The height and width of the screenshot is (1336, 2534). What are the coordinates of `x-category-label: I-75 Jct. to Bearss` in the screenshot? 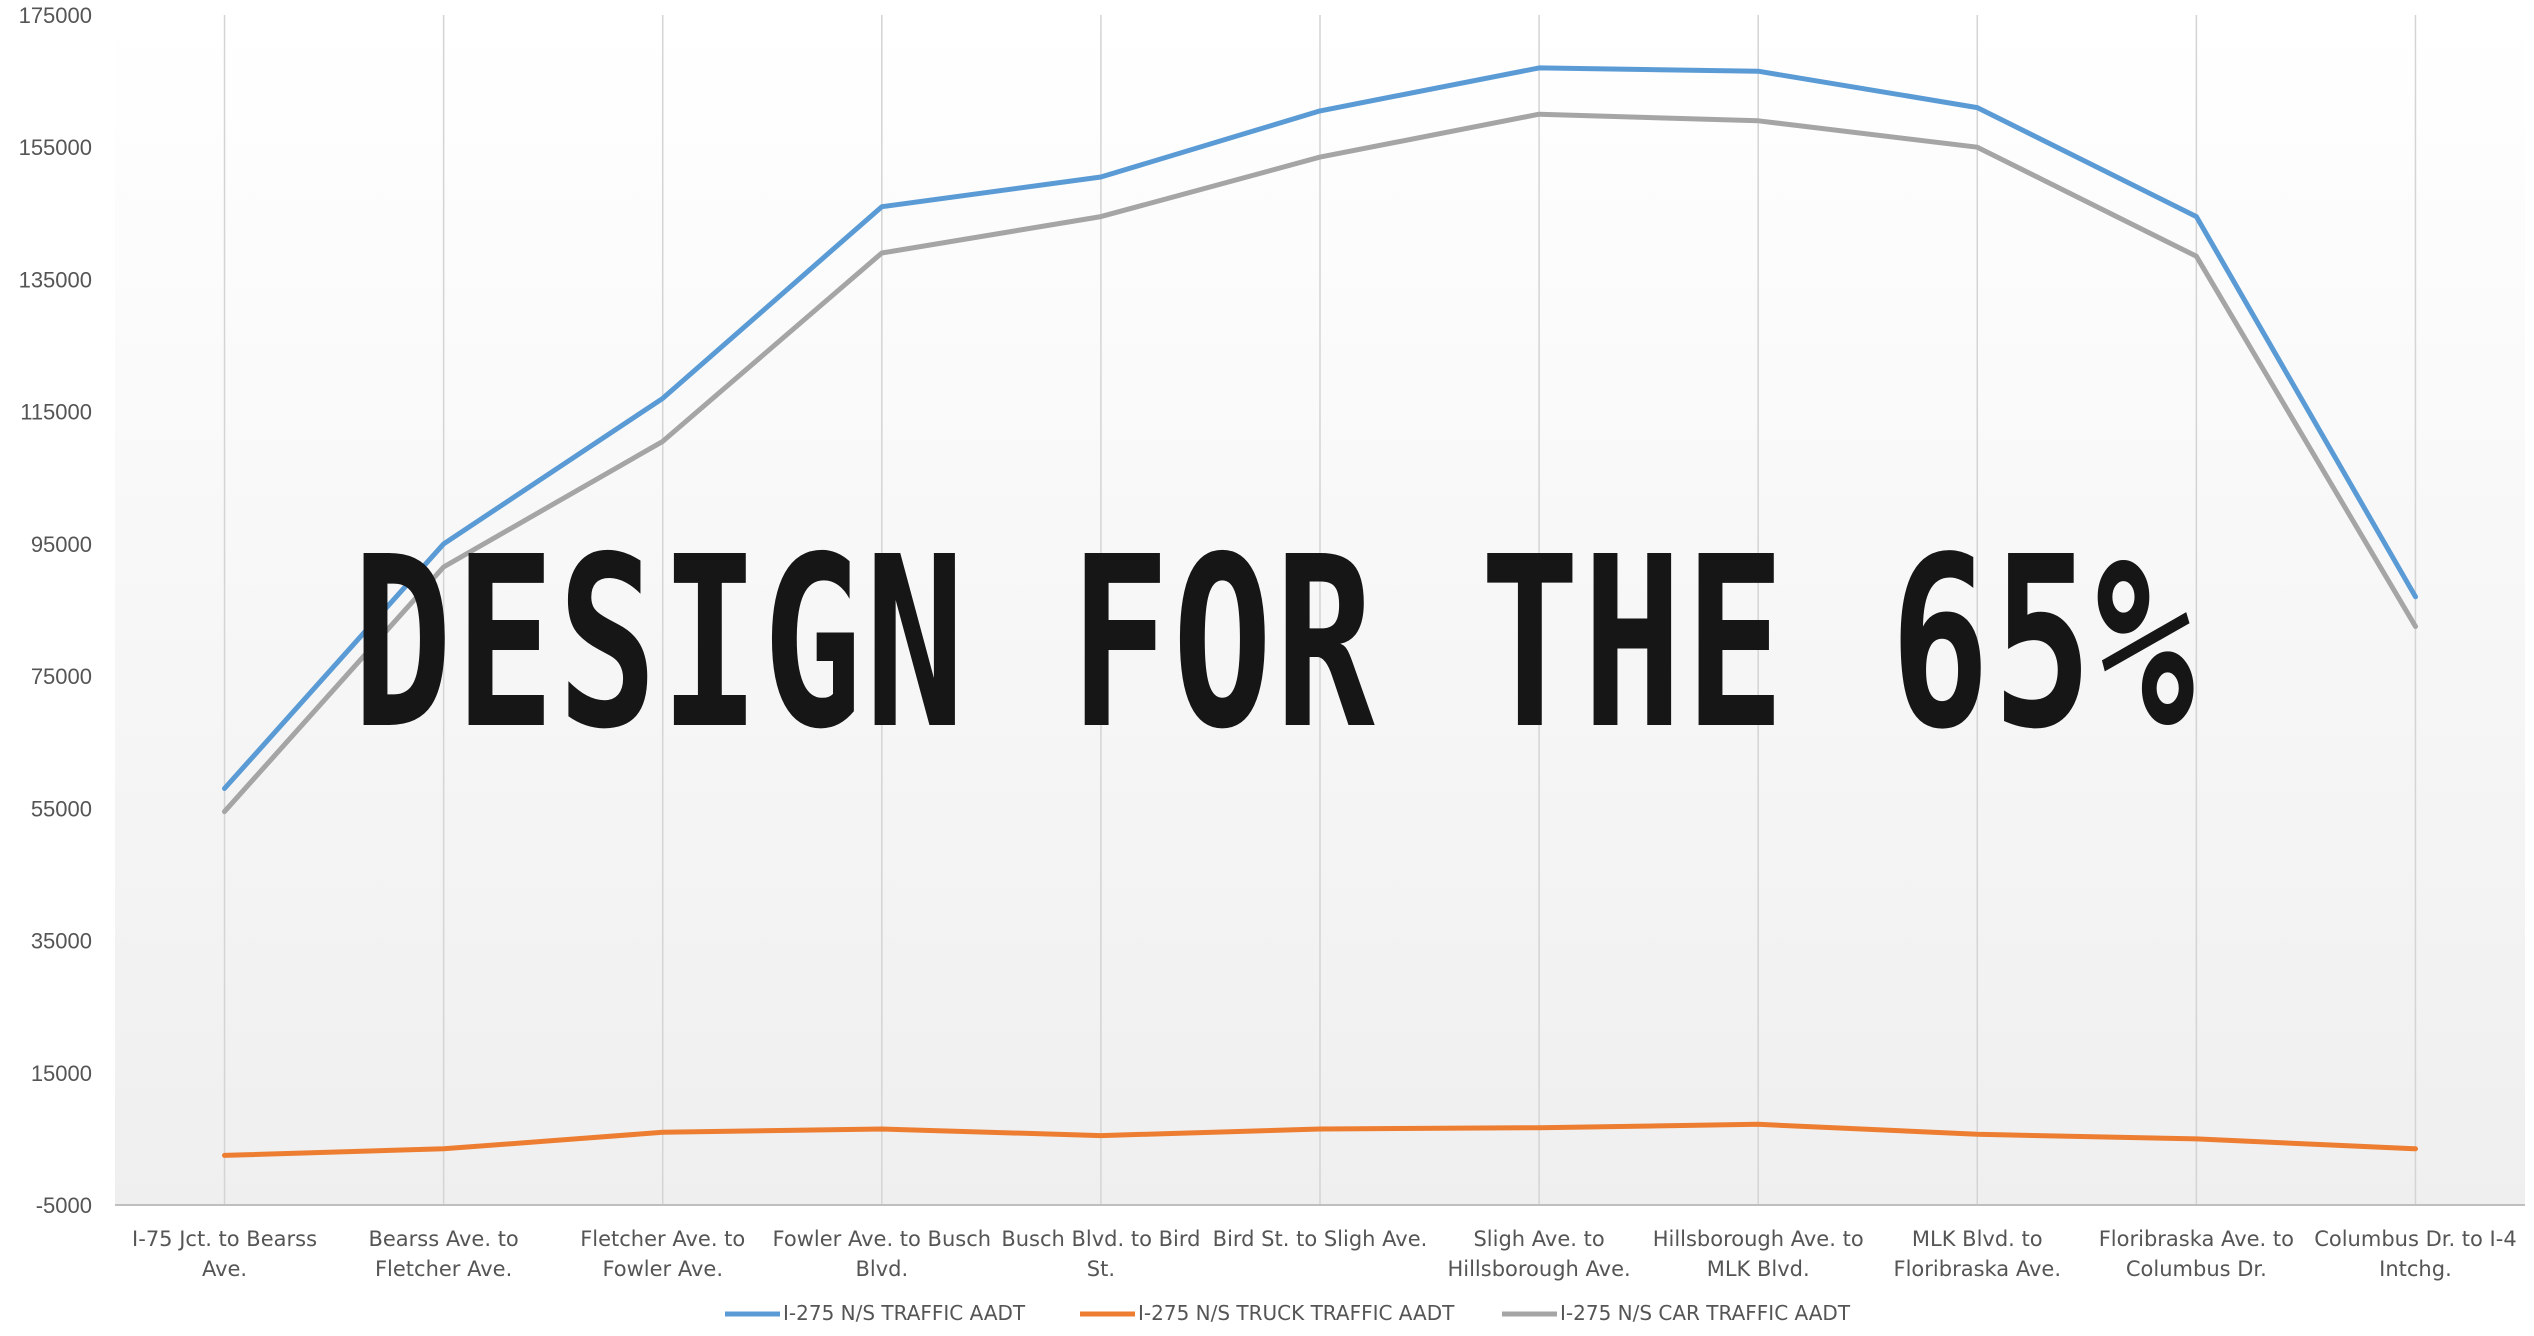 It's located at (224, 1239).